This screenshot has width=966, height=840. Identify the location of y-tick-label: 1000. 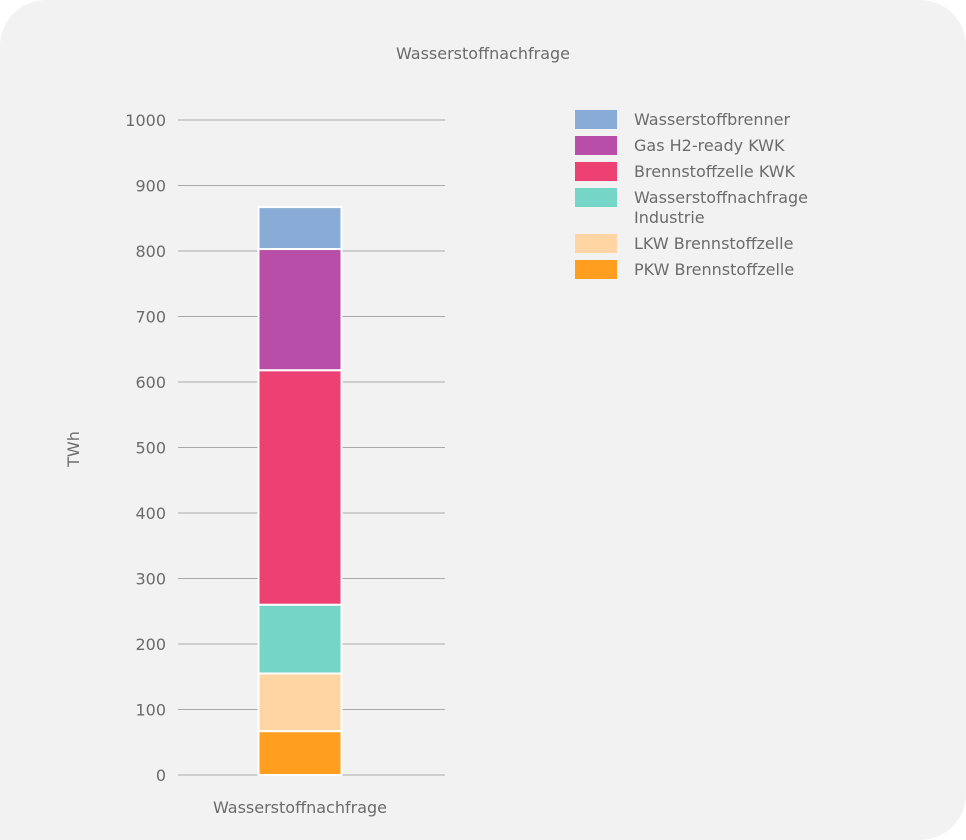
(145, 120).